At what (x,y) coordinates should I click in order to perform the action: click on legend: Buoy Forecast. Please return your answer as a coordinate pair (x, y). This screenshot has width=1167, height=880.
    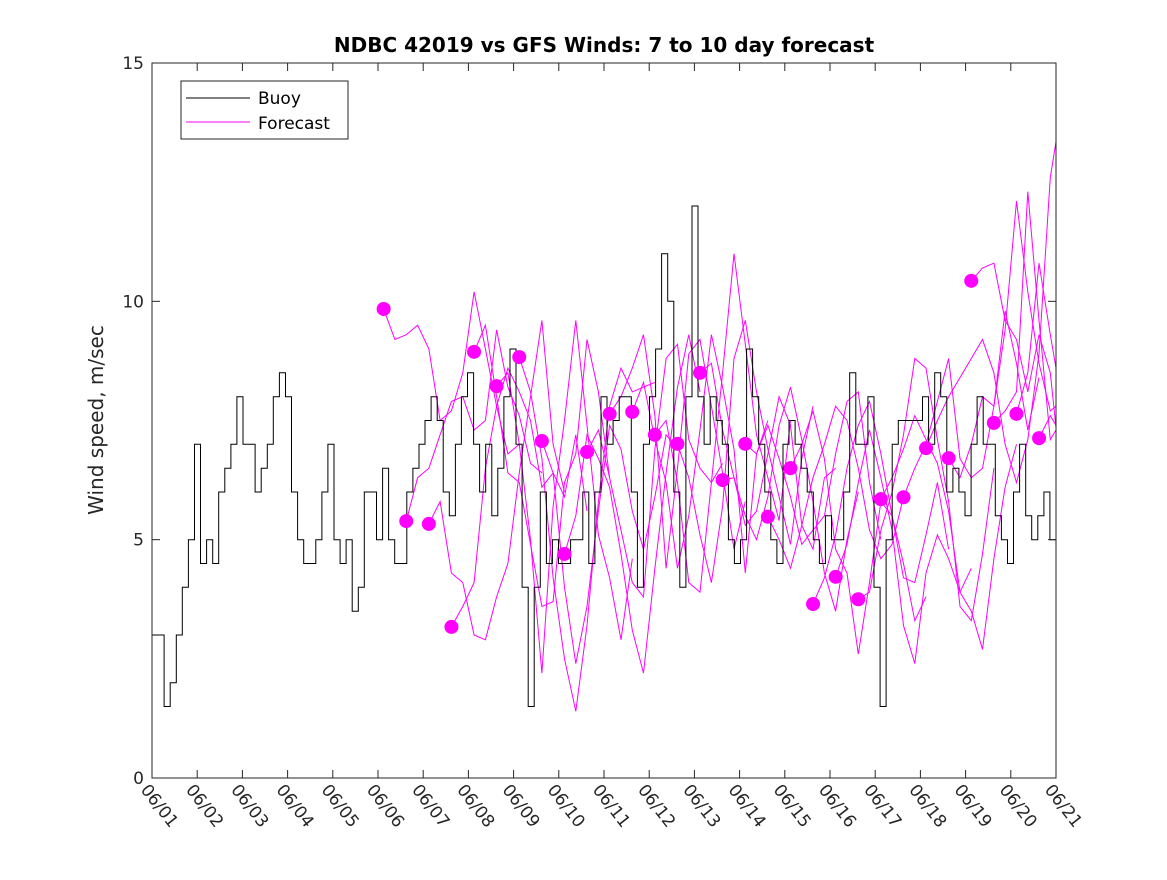
    Looking at the image, I should click on (264, 110).